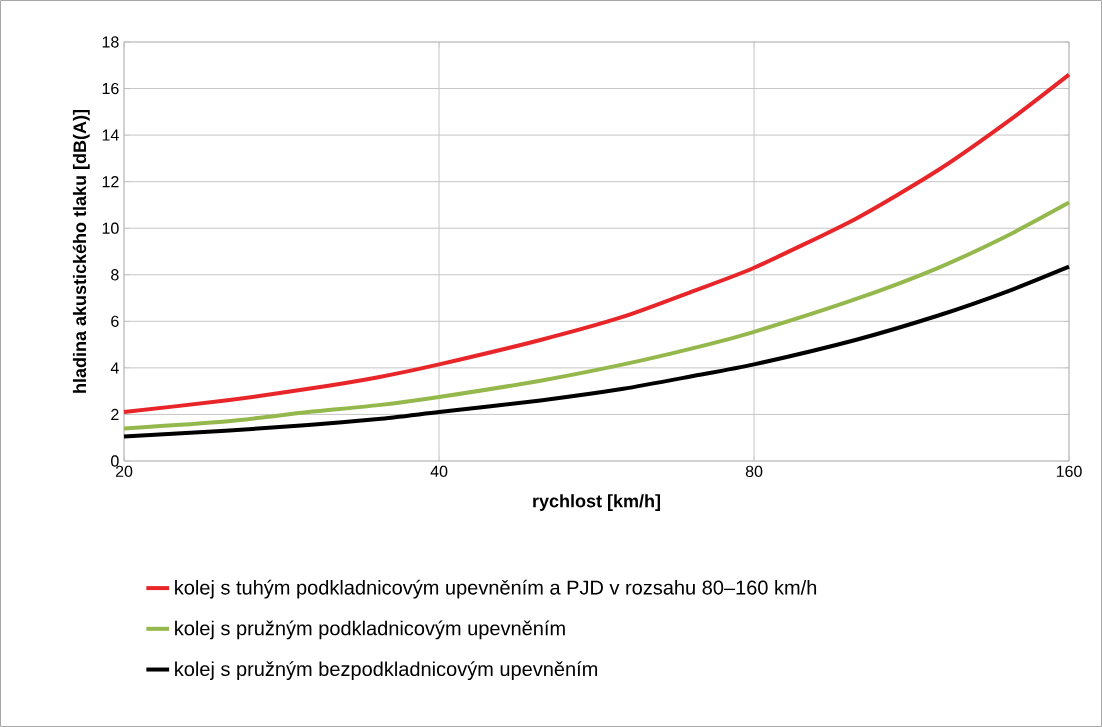  Describe the element at coordinates (110, 228) in the screenshot. I see `y-tick-label: 10` at that location.